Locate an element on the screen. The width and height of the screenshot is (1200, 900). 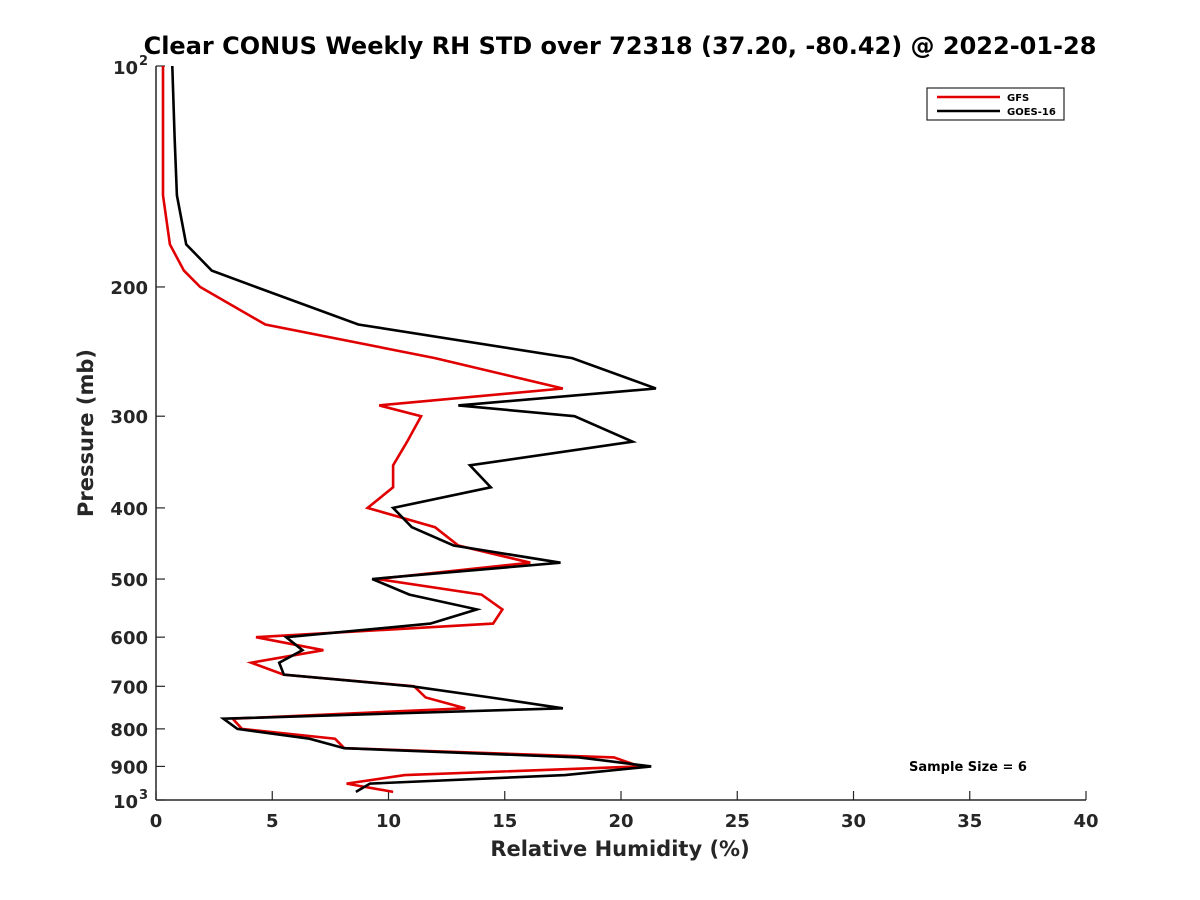
x-tick-label: 25 is located at coordinates (737, 821).